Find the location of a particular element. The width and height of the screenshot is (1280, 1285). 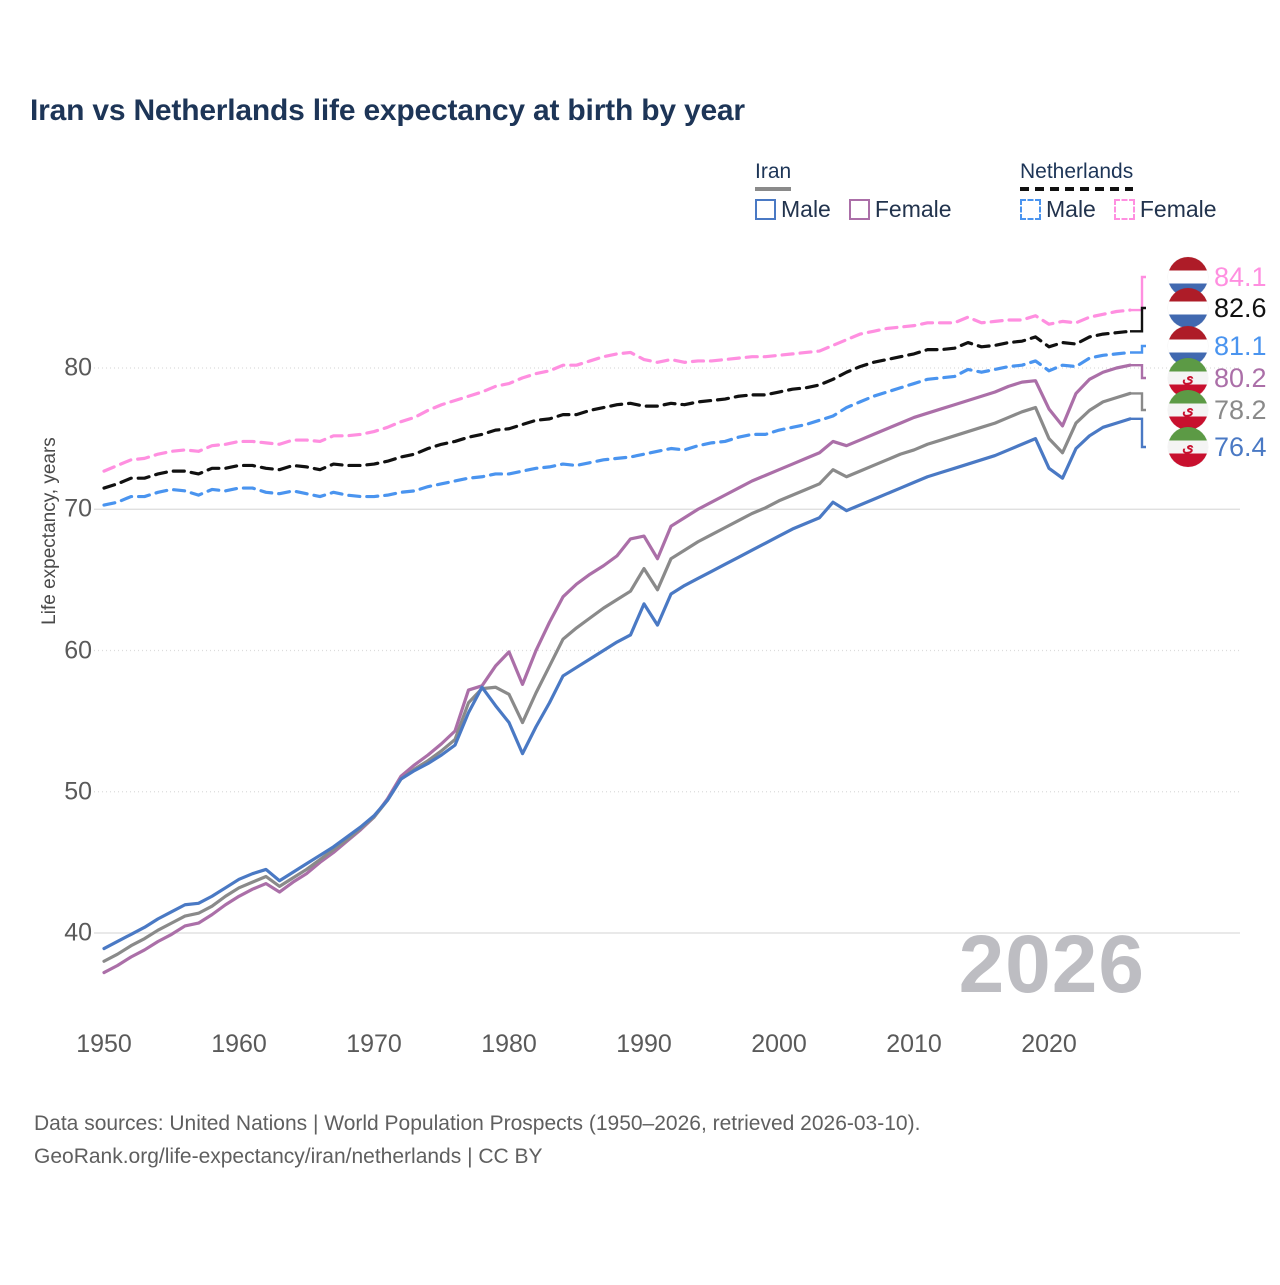

series-line-netherlands-both is located at coordinates (617, 409).